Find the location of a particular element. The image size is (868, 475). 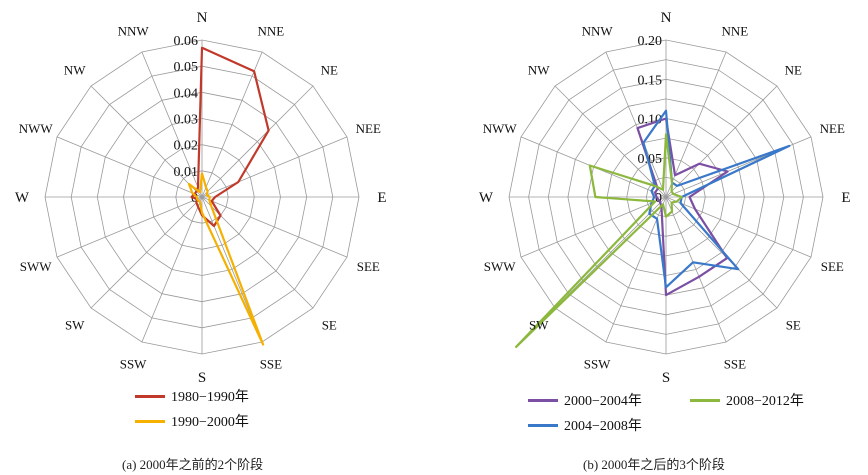

legend-item-series-a2: 1990−2000年 is located at coordinates (192, 421).